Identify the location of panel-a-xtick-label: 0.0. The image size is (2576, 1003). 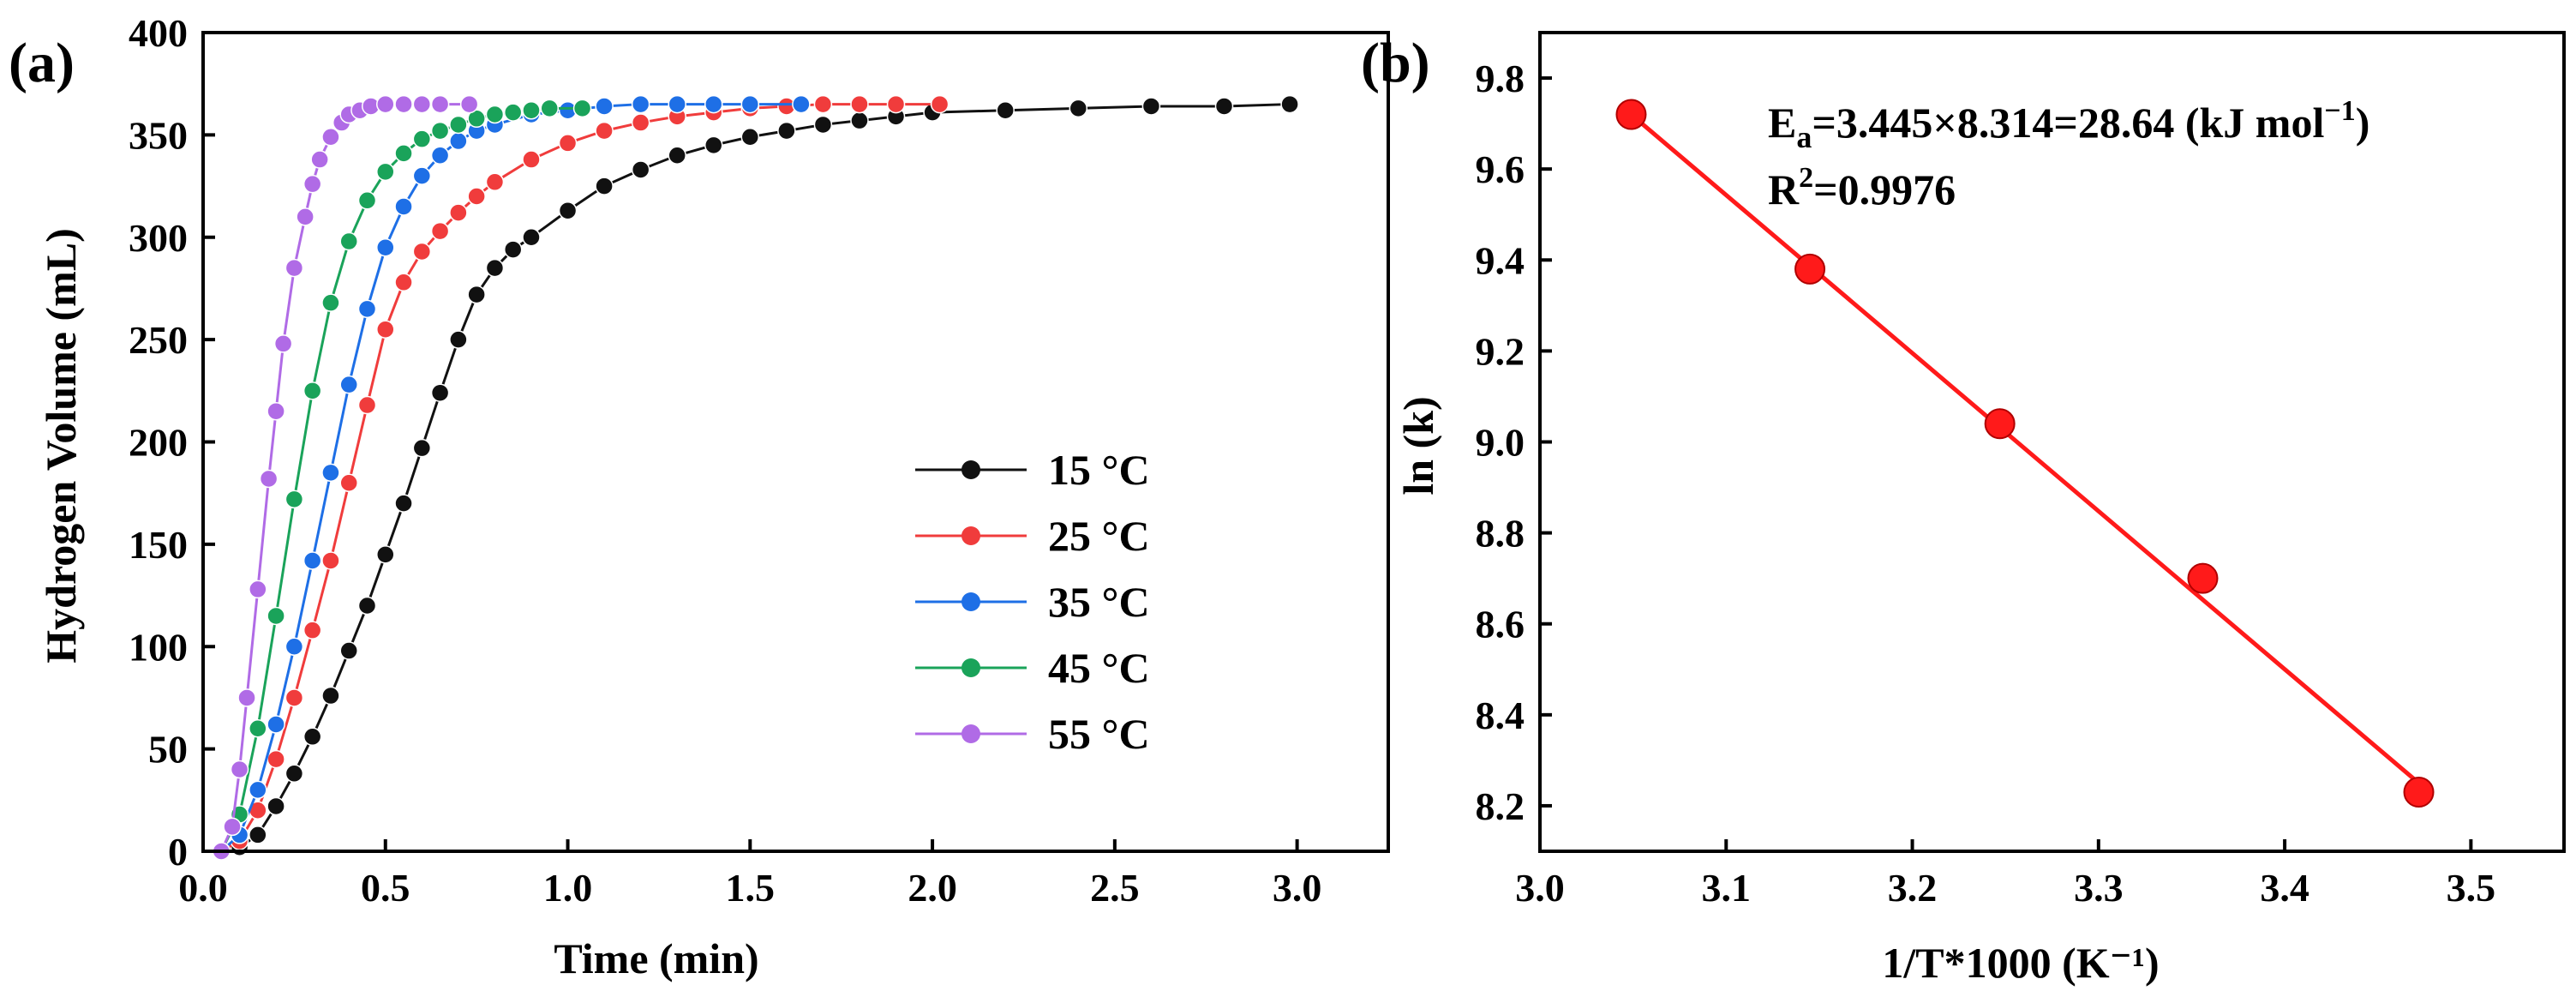
(203, 888).